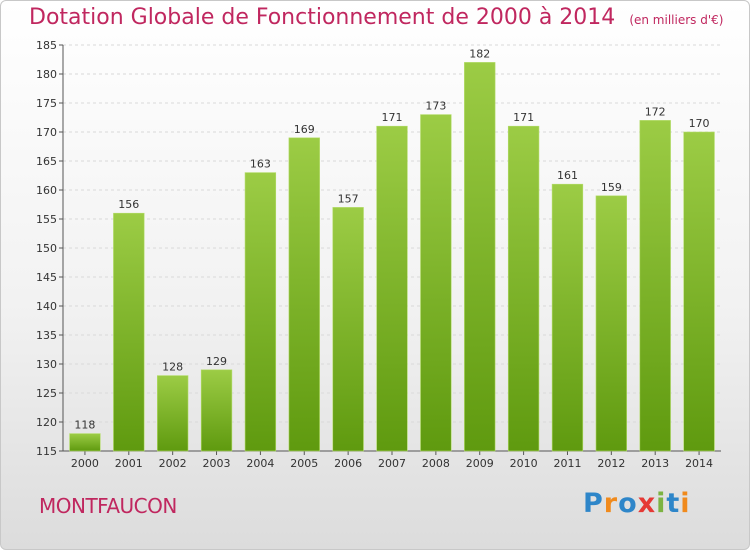 The height and width of the screenshot is (550, 750). I want to click on bar-value-label: 129, so click(216, 361).